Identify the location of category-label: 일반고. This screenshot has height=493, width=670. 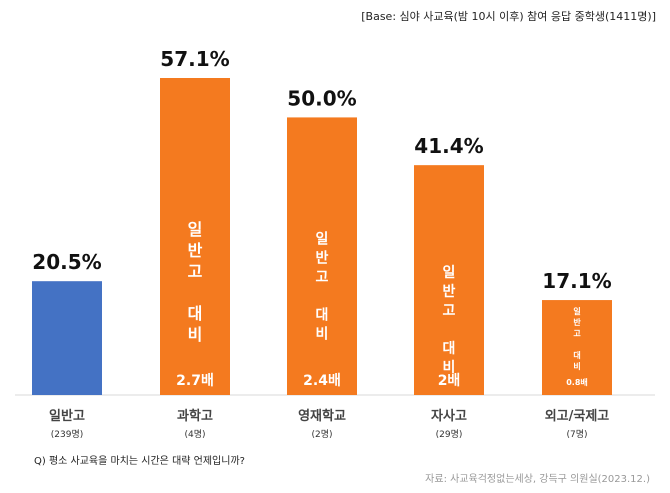
(67, 416).